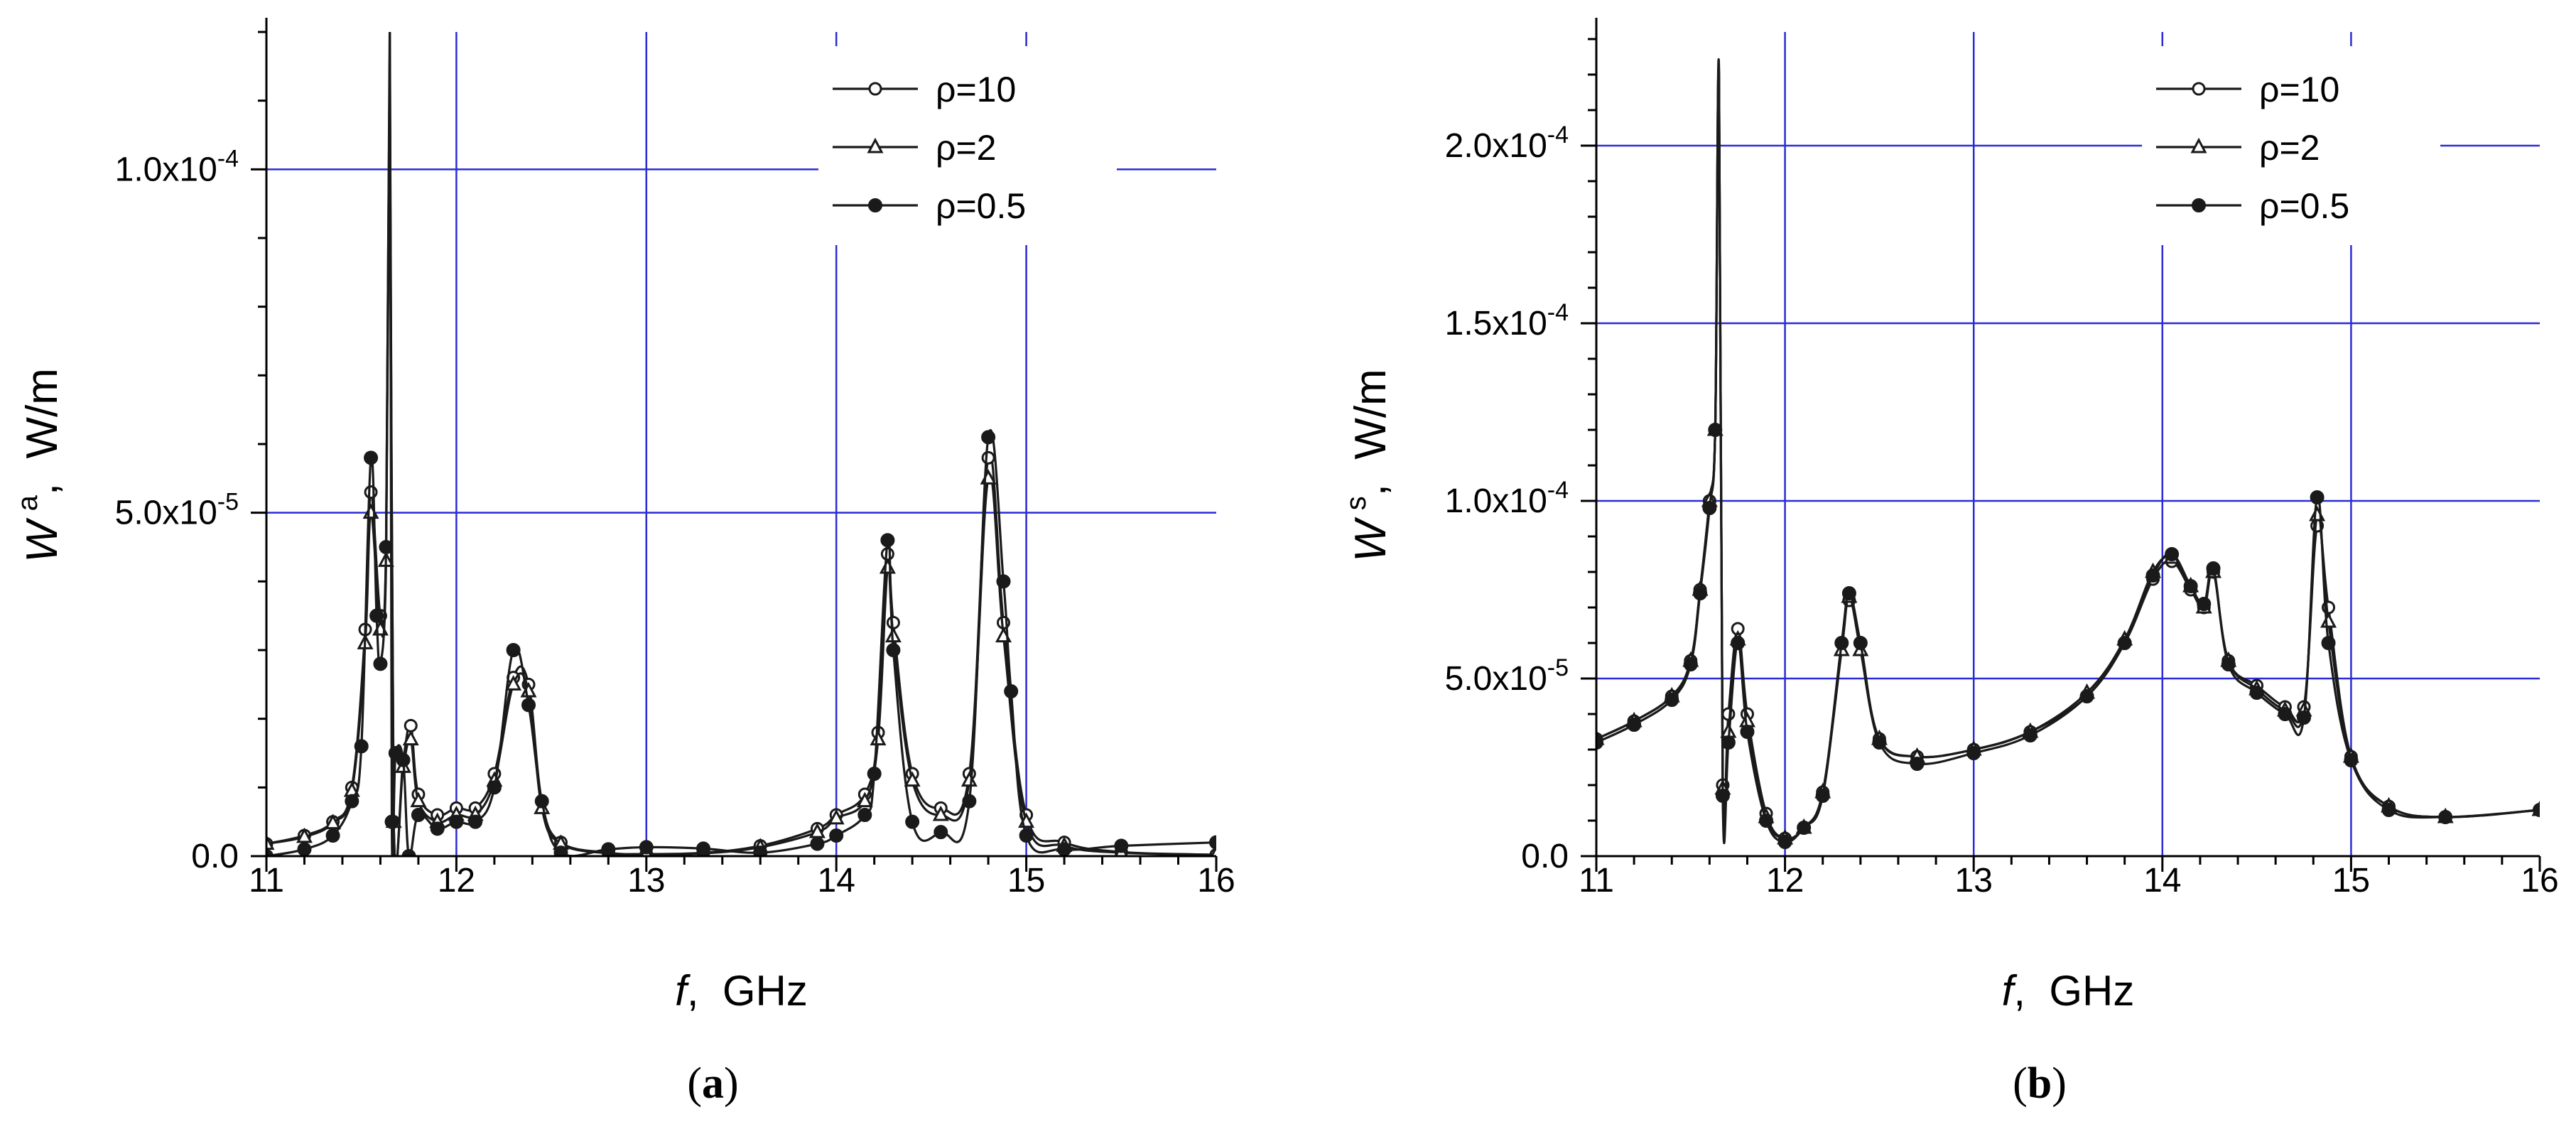  I want to click on x-axis-label: f, GHz, so click(741, 991).